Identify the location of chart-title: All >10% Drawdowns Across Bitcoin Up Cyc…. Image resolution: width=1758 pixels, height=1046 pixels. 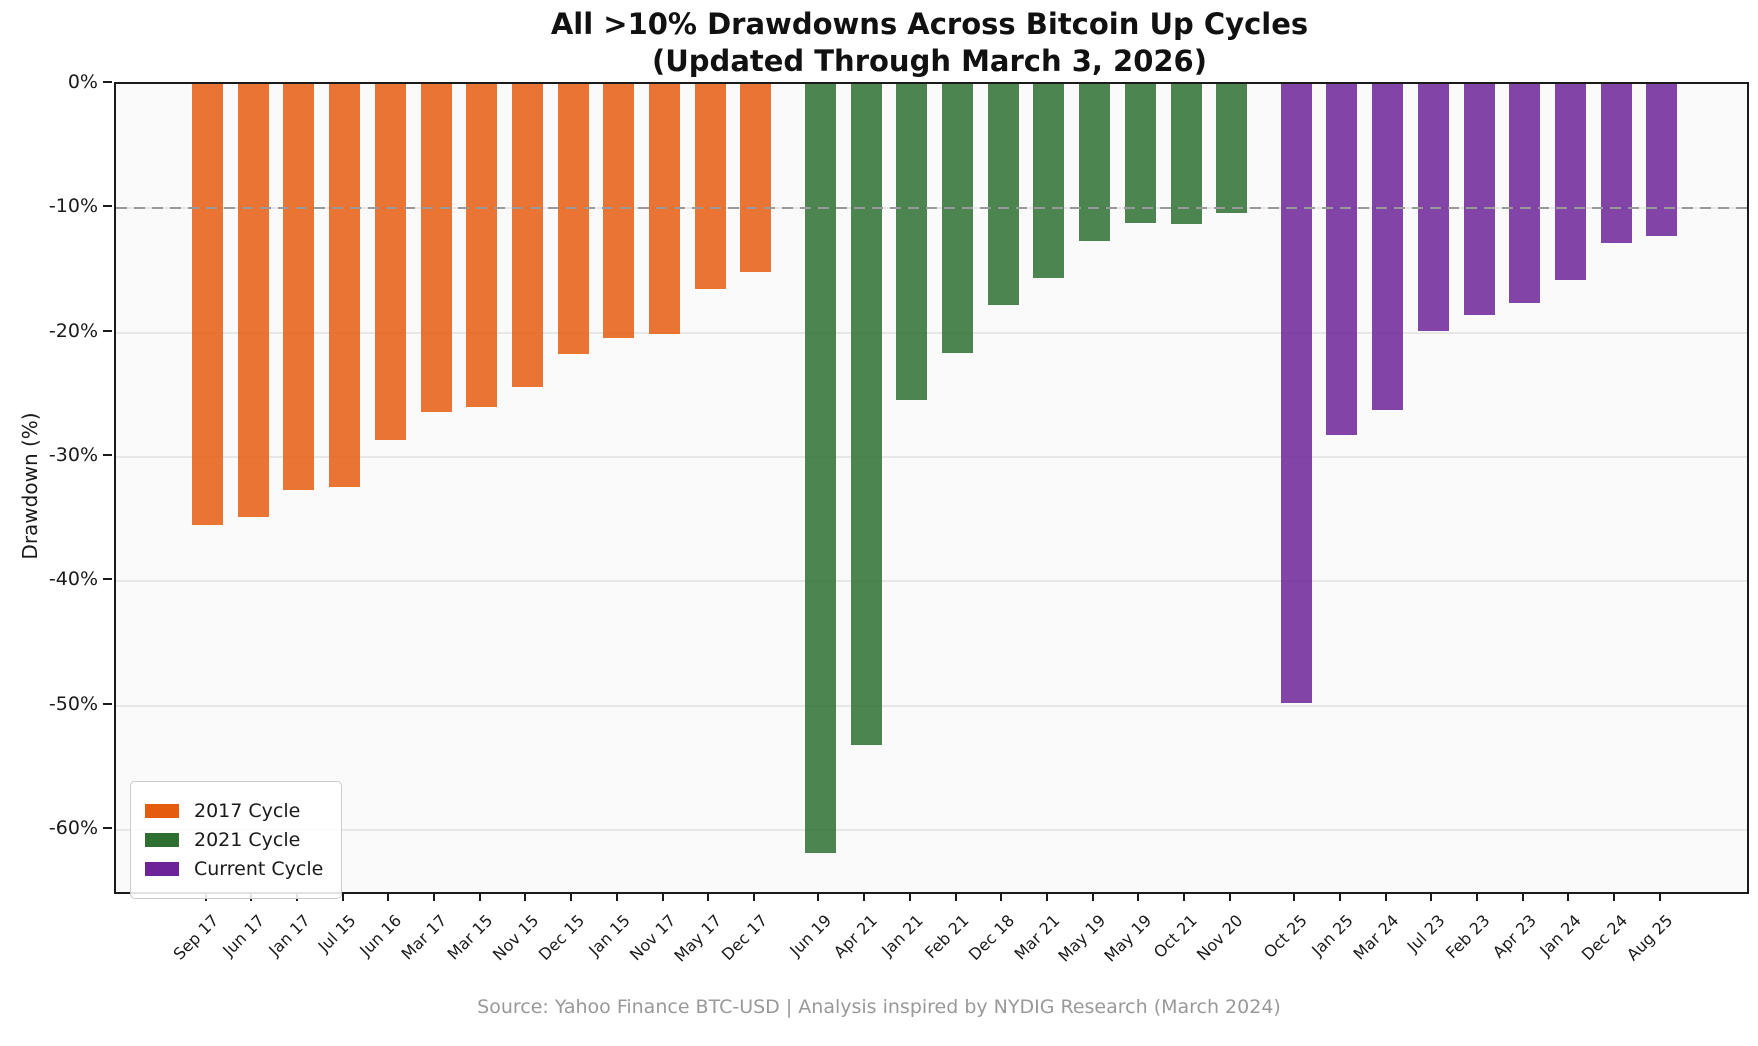
(929, 43).